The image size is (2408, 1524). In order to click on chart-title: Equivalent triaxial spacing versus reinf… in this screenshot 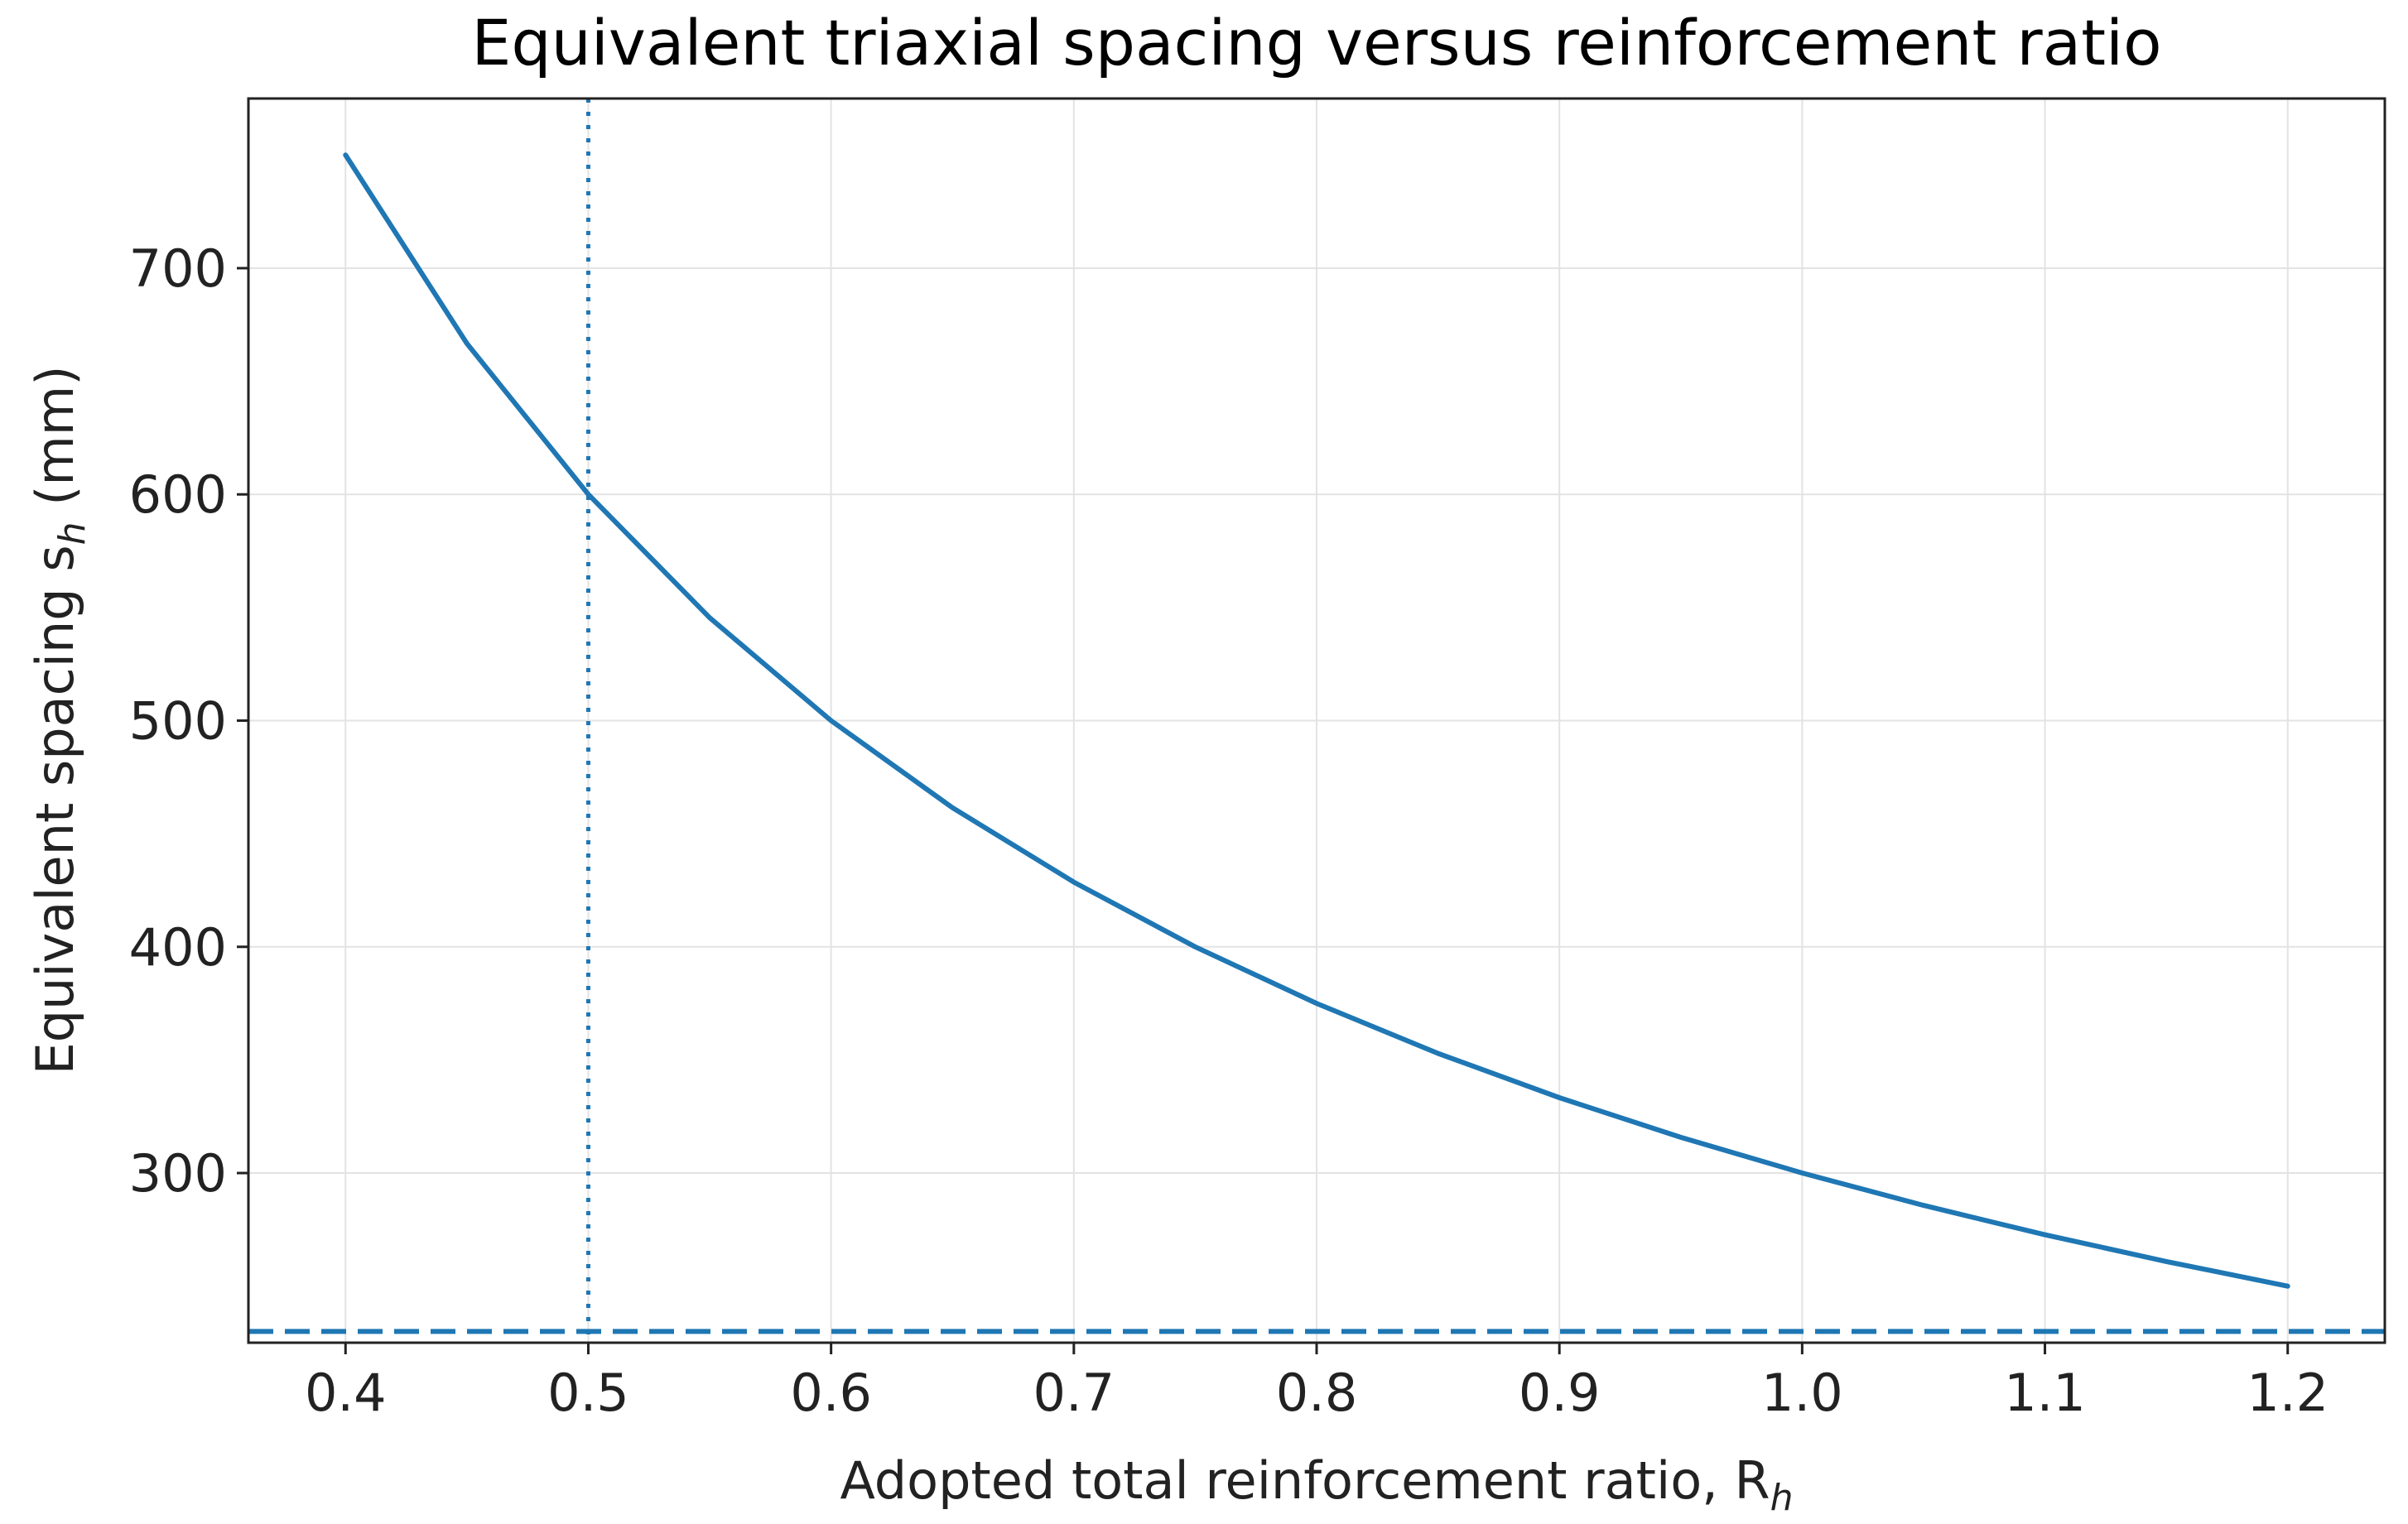, I will do `click(1316, 42)`.